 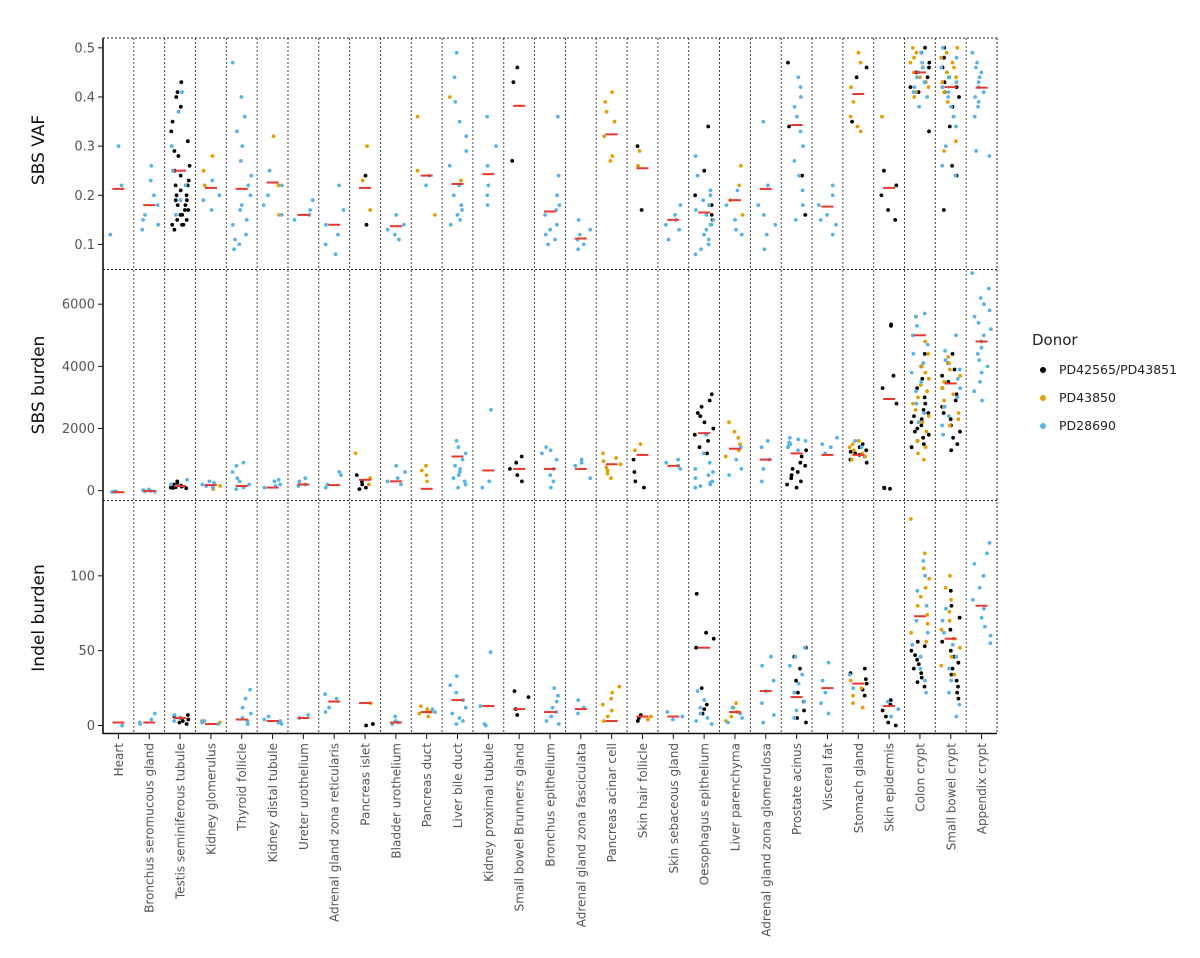 What do you see at coordinates (84, 245) in the screenshot?
I see `y-tick-label: 0.1` at bounding box center [84, 245].